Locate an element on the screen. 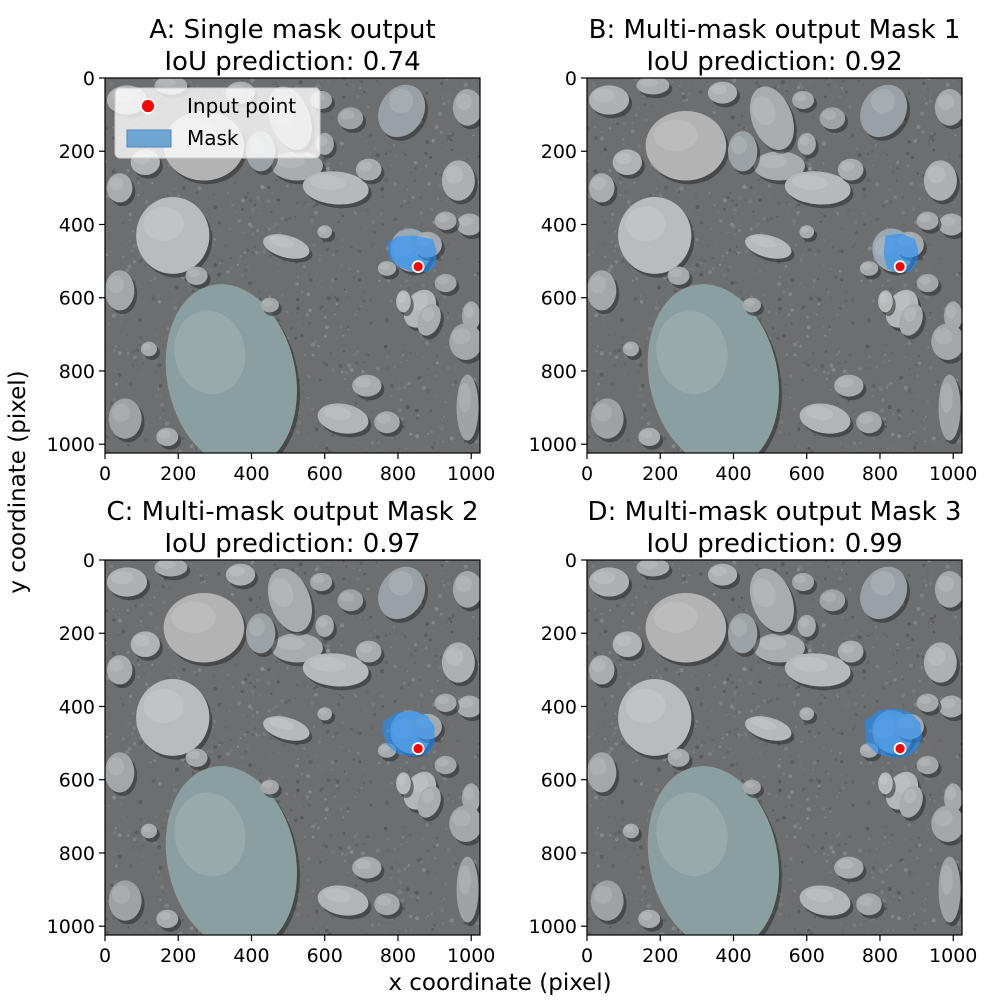 Image resolution: width=1000 pixels, height=1000 pixels. panel-title: B: Multi-mask output Mask 1 is located at coordinates (775, 30).